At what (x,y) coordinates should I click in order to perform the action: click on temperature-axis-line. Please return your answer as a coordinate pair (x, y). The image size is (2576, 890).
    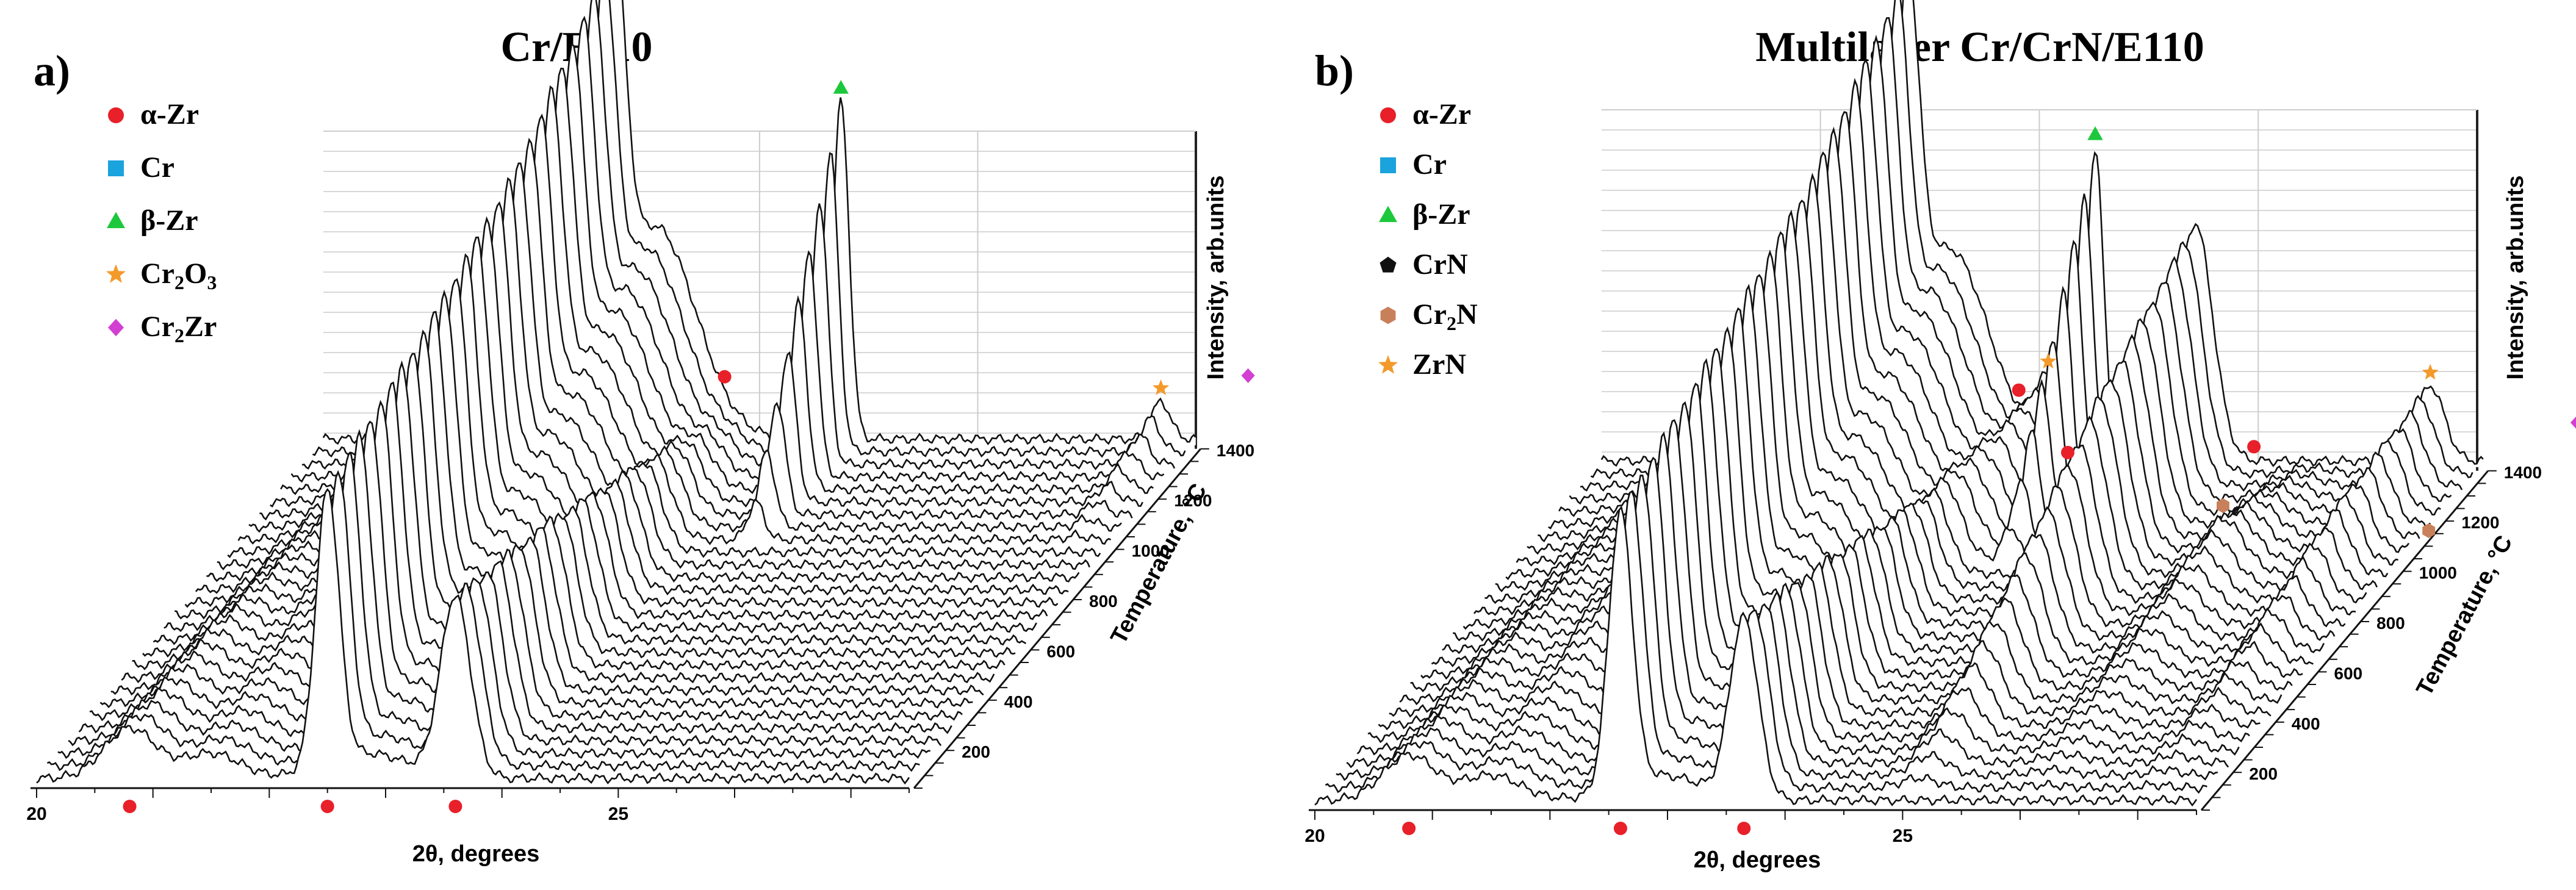
    Looking at the image, I should click on (1057, 619).